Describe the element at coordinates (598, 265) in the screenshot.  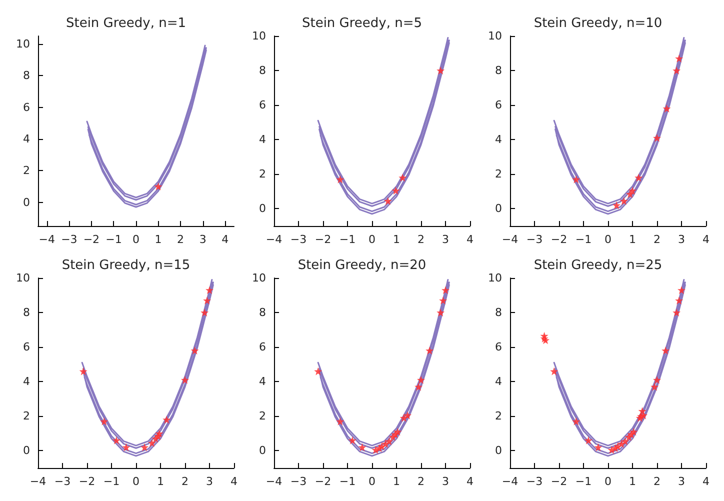
I see `chart-title: Stein Greedy, n=25` at that location.